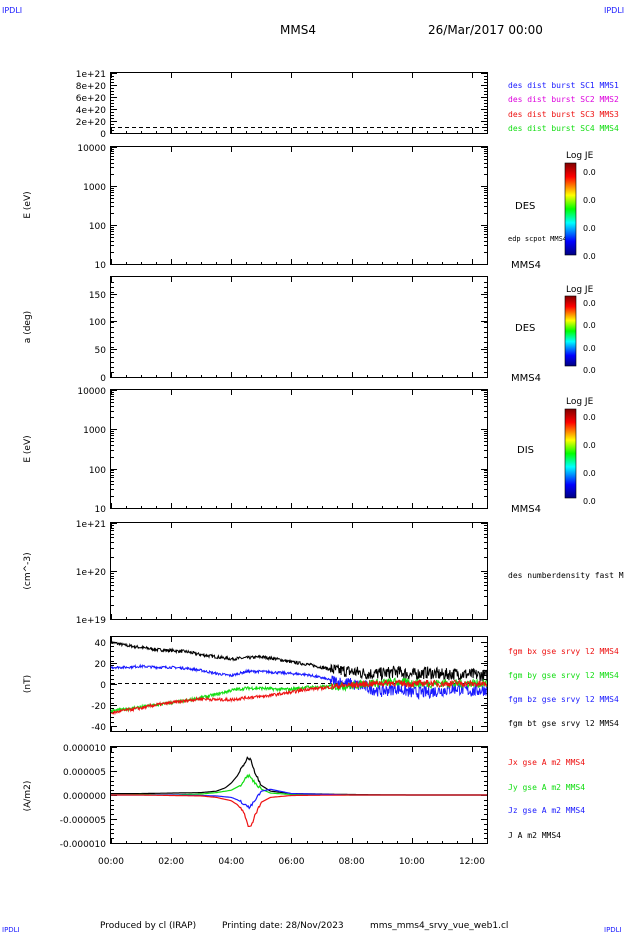 The width and height of the screenshot is (630, 934). I want to click on p2-cbar-tick-4: 0.0, so click(589, 256).